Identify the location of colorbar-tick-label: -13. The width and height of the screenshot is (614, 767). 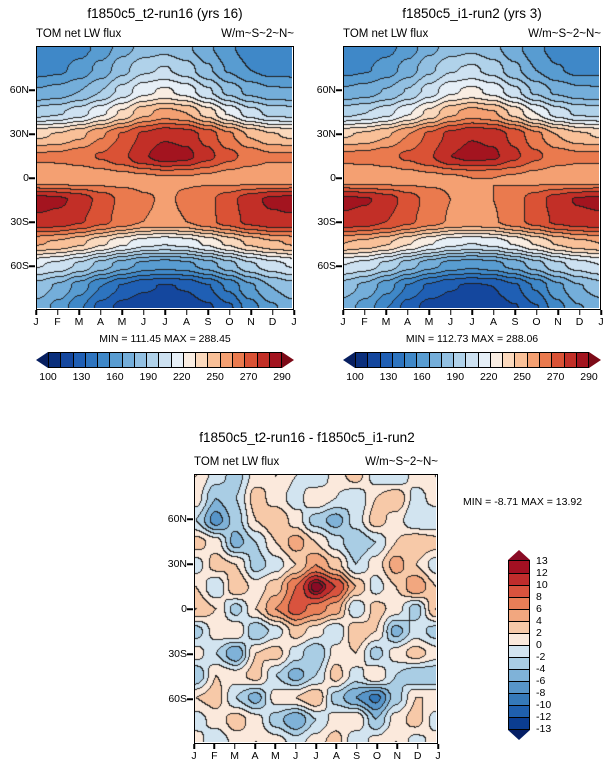
(544, 729).